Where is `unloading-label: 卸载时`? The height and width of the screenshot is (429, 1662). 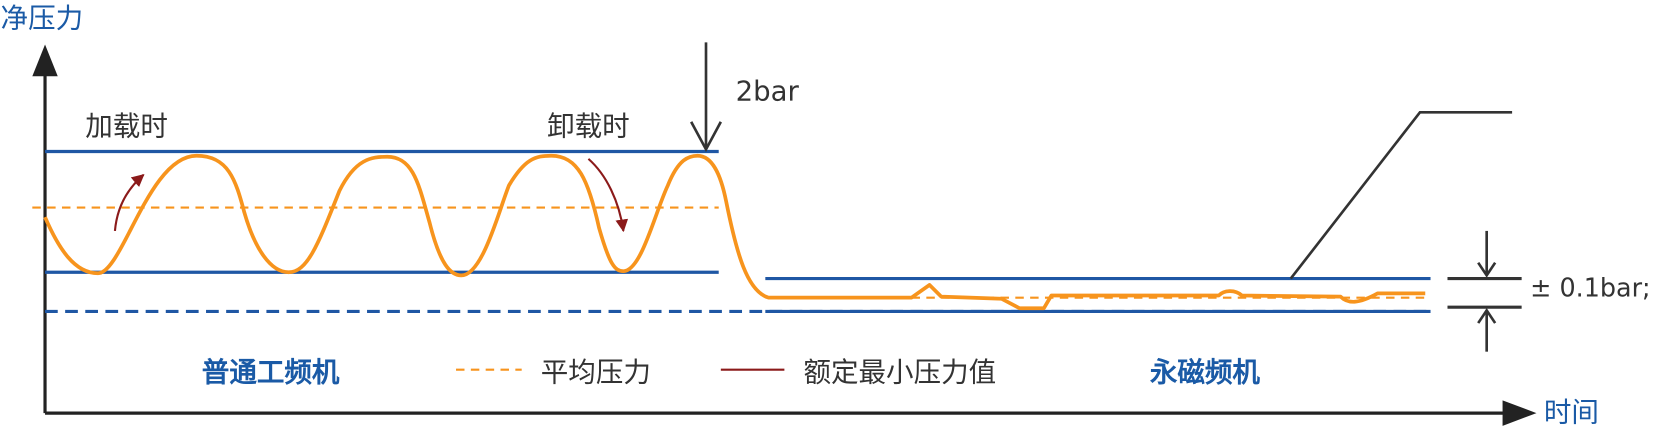
unloading-label: 卸载时 is located at coordinates (588, 127).